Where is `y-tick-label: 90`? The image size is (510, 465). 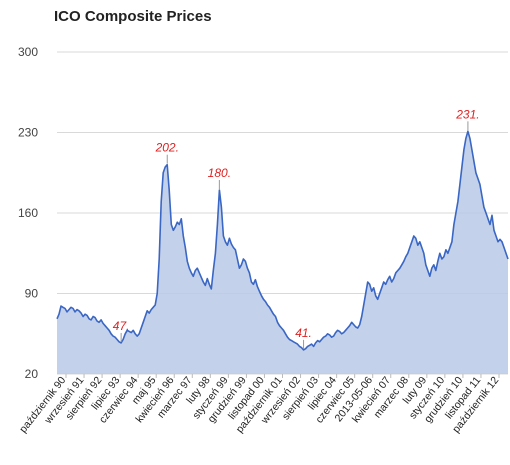 y-tick-label: 90 is located at coordinates (32, 294).